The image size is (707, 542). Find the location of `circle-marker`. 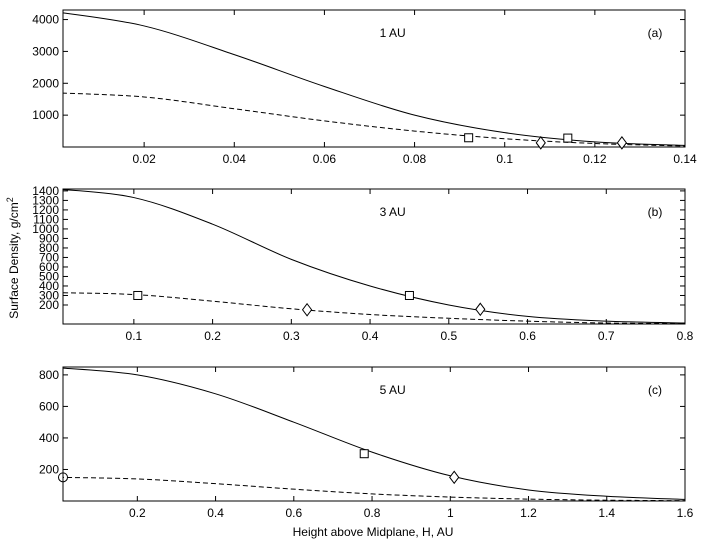

circle-marker is located at coordinates (63, 477).